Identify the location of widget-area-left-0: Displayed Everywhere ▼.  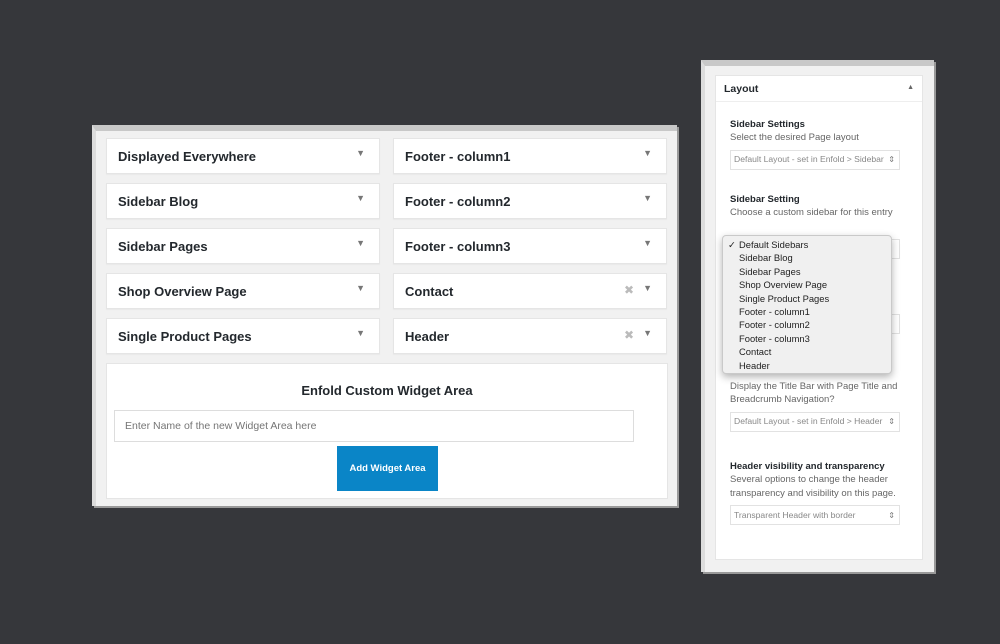
(243, 156).